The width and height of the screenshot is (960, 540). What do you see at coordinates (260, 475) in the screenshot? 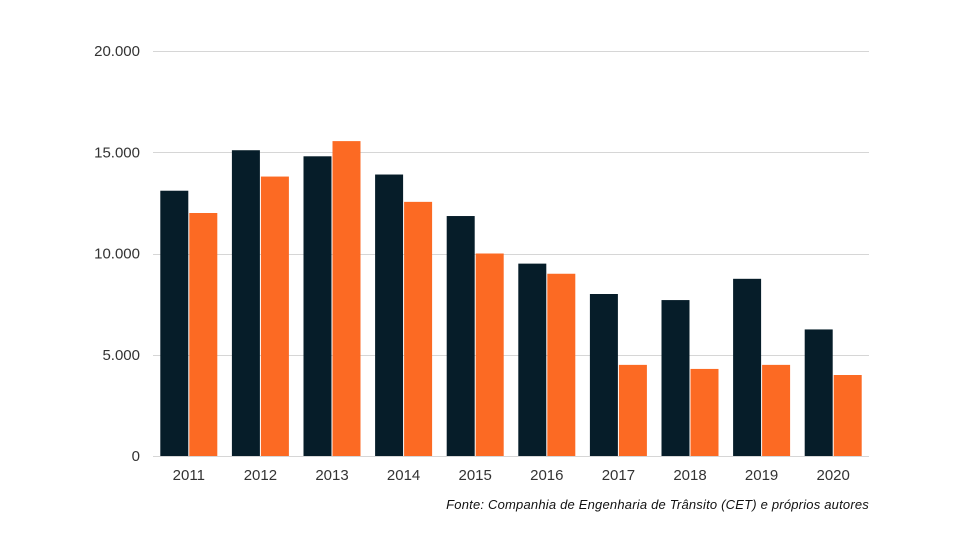
I see `x-tick-label: 2012` at bounding box center [260, 475].